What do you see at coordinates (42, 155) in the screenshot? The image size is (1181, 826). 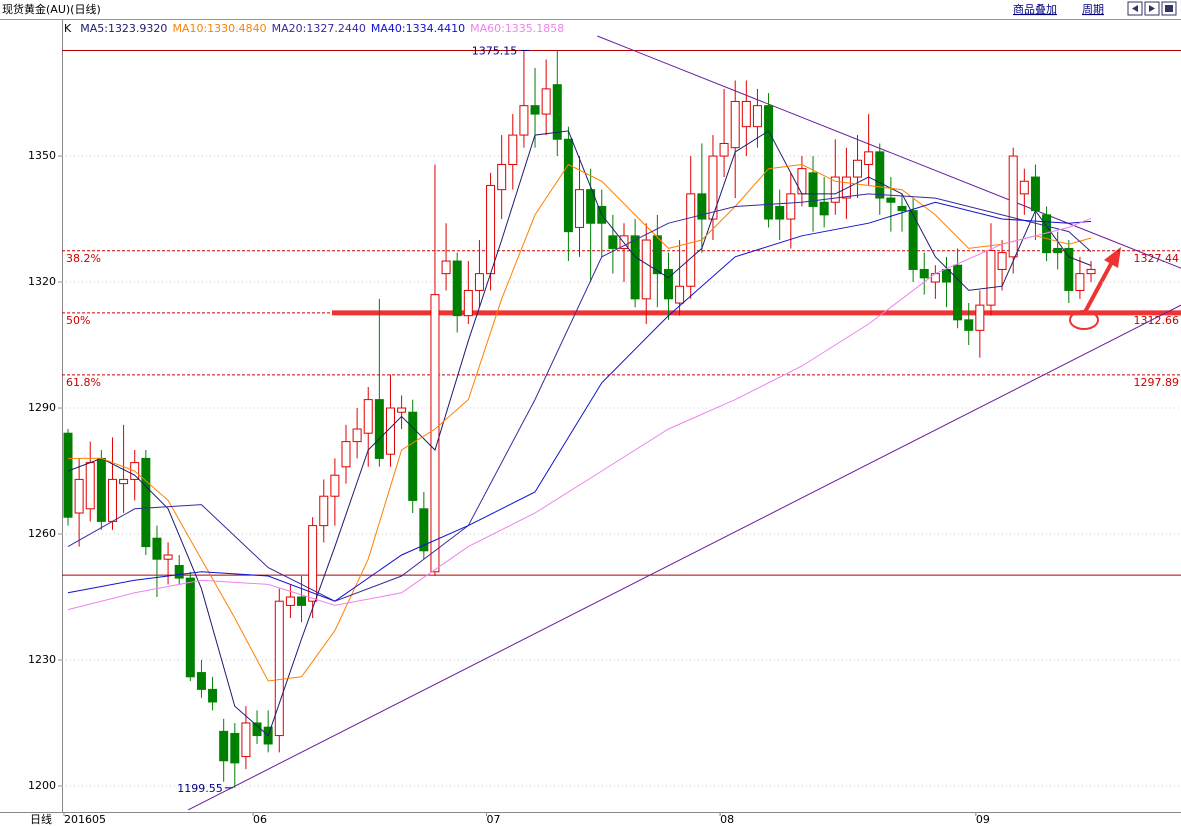 I see `y-tick-label: 1350` at bounding box center [42, 155].